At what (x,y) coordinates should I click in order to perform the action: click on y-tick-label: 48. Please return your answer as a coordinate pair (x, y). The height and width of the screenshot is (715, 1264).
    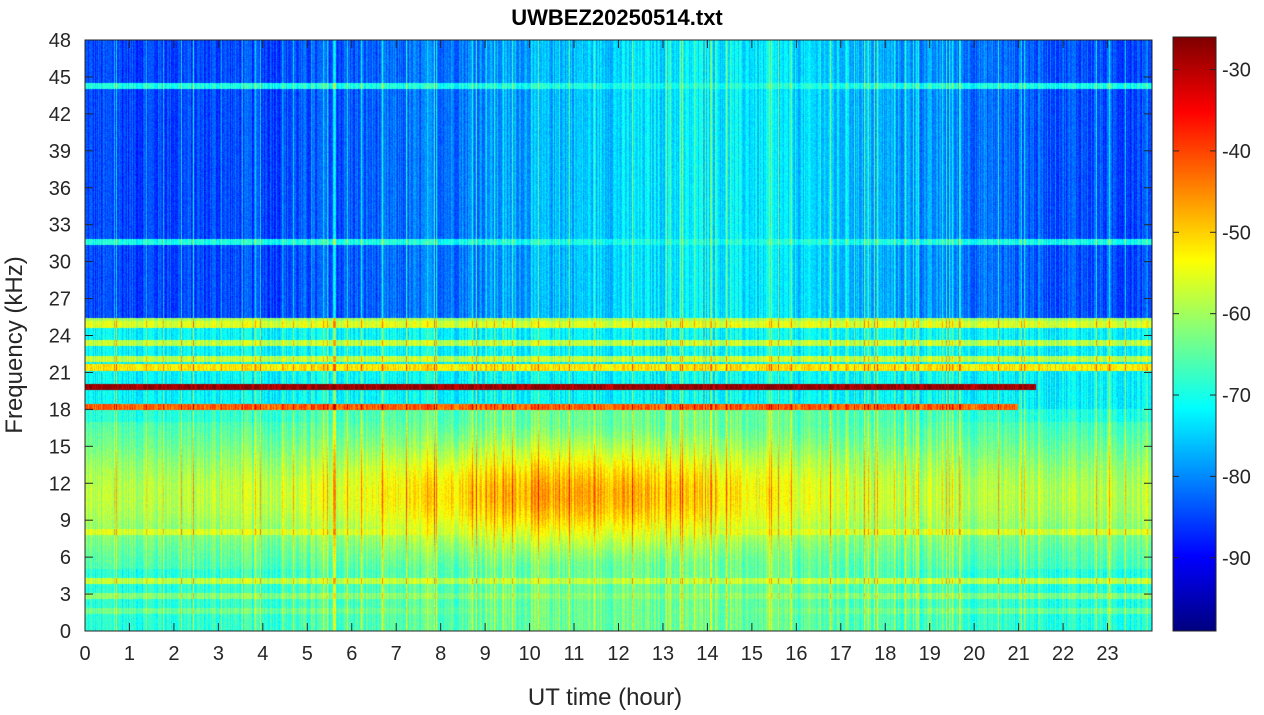
    Looking at the image, I should click on (60, 41).